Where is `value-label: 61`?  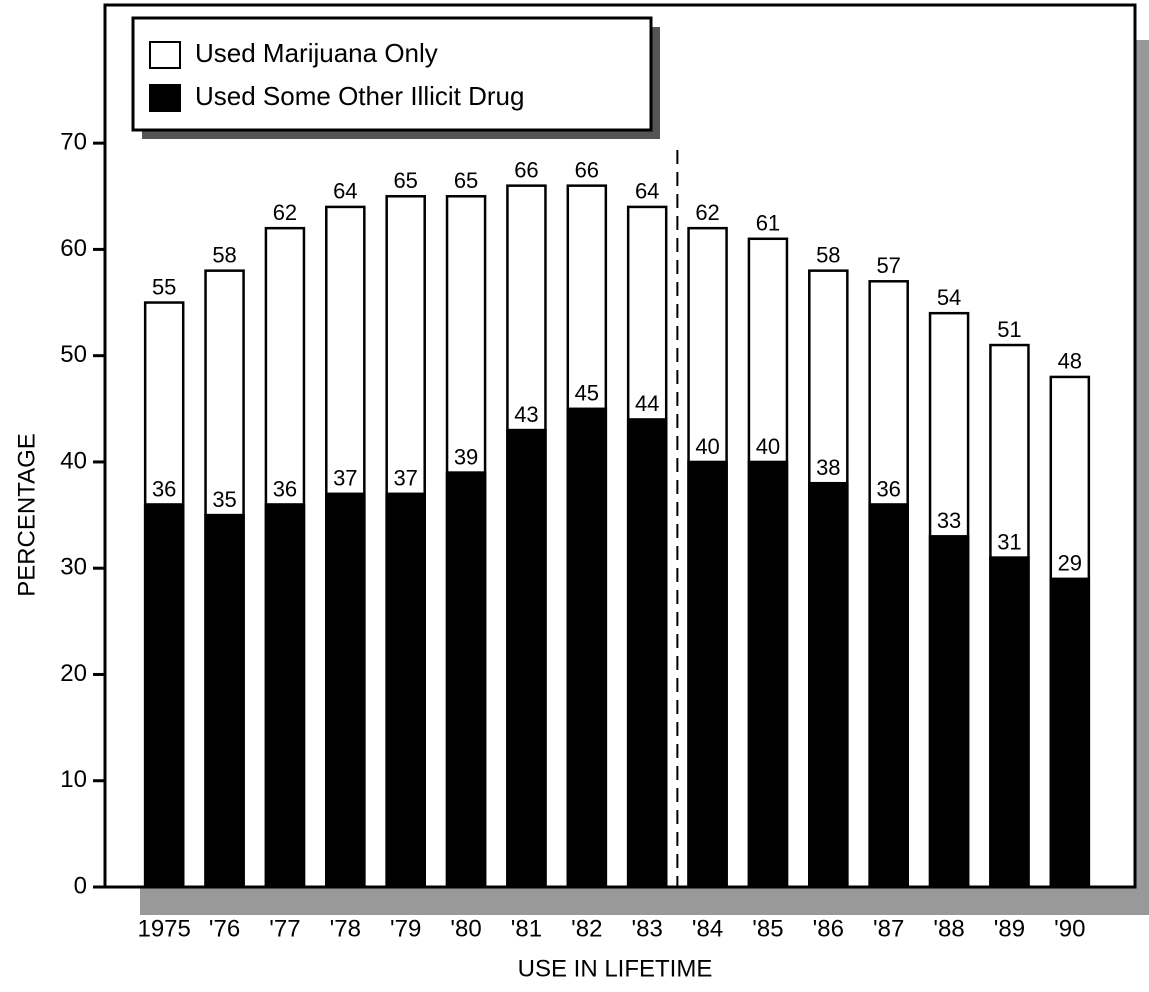
value-label: 61 is located at coordinates (768, 223).